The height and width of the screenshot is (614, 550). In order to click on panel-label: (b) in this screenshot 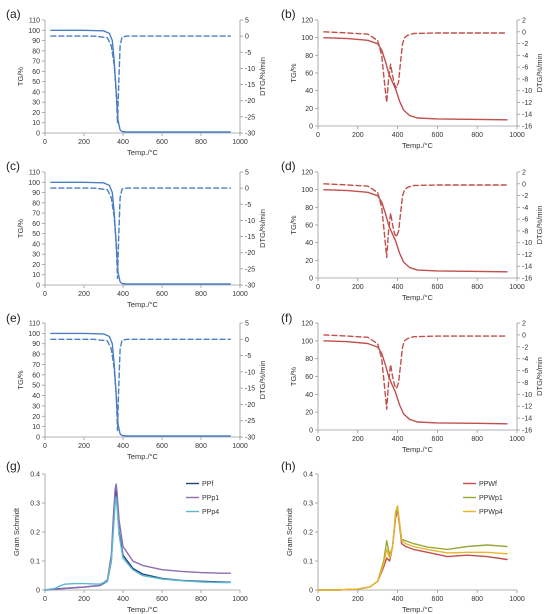, I will do `click(288, 14)`.